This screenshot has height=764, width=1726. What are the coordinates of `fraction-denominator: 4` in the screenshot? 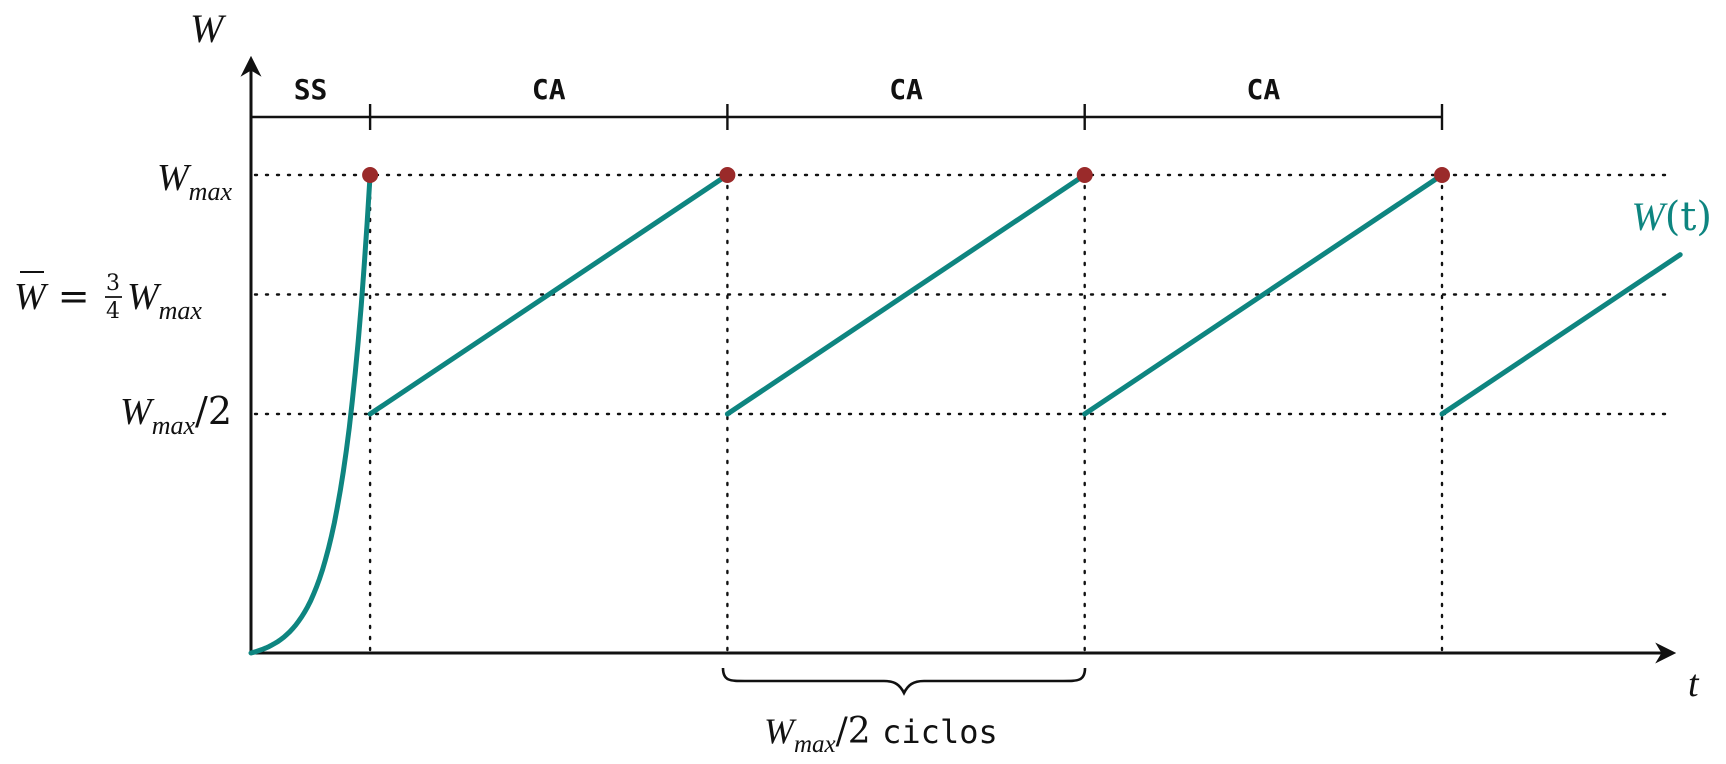 It's located at (113, 311).